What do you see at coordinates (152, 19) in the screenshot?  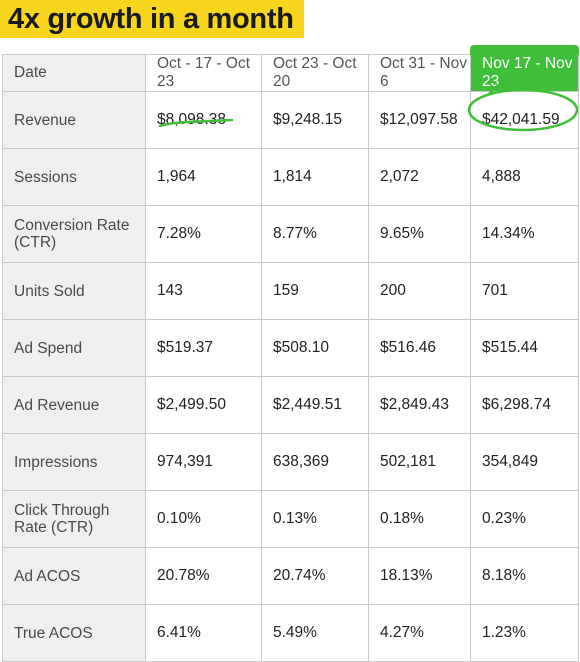 I see `page-title: 4x growth in a month` at bounding box center [152, 19].